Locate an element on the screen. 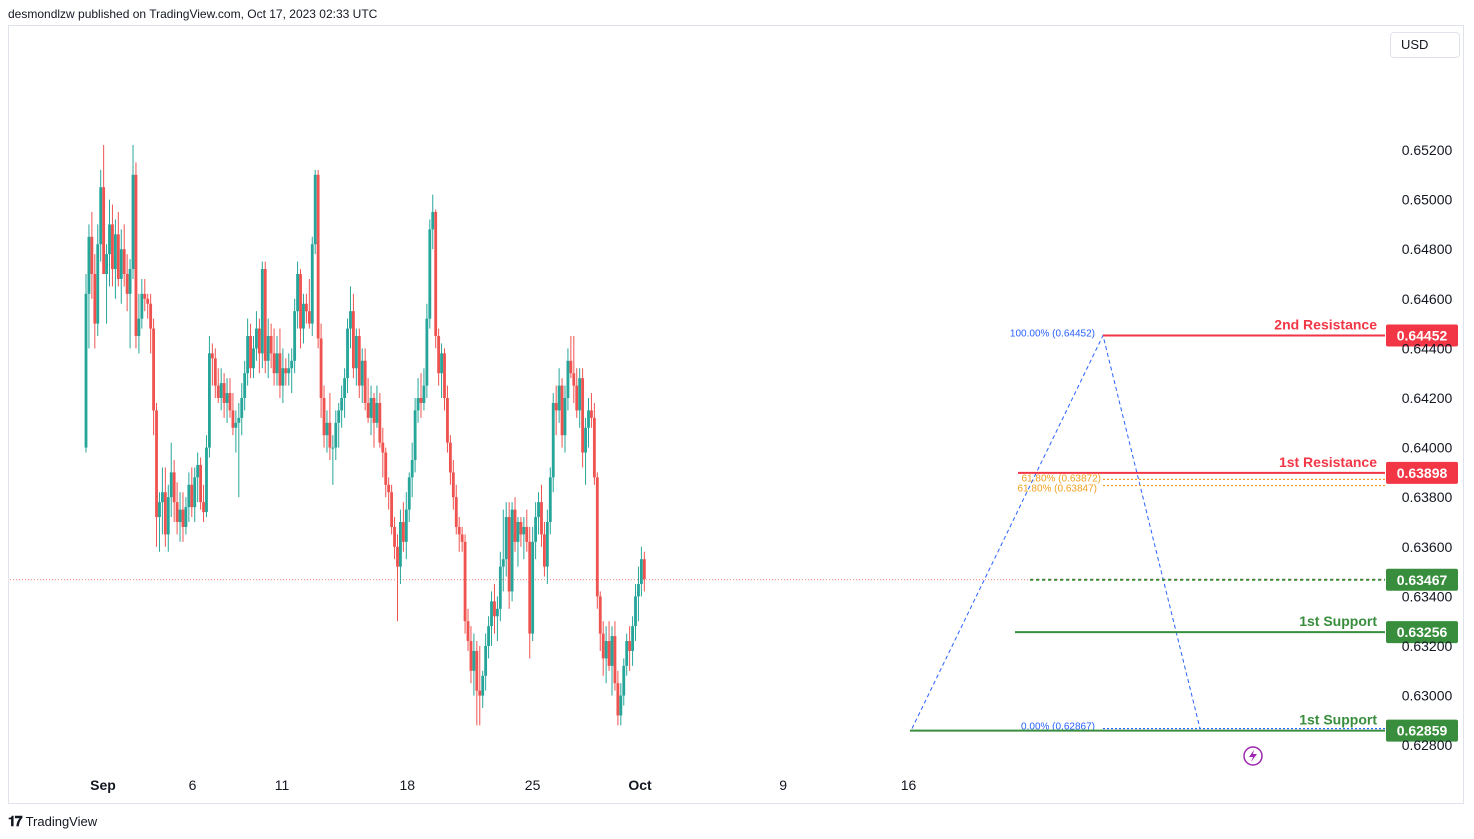 This screenshot has height=839, width=1474. tradingview-logo-icon: 𝟏𝟕 is located at coordinates (15, 821).